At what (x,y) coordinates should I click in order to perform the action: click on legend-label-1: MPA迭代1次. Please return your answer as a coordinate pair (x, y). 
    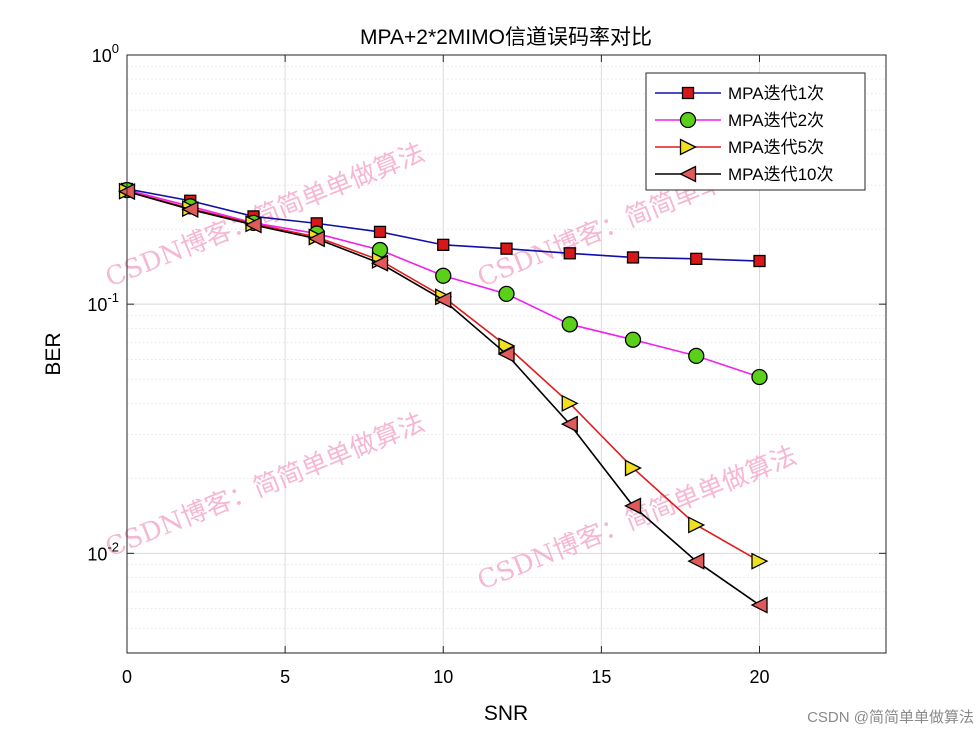
    Looking at the image, I should click on (776, 93).